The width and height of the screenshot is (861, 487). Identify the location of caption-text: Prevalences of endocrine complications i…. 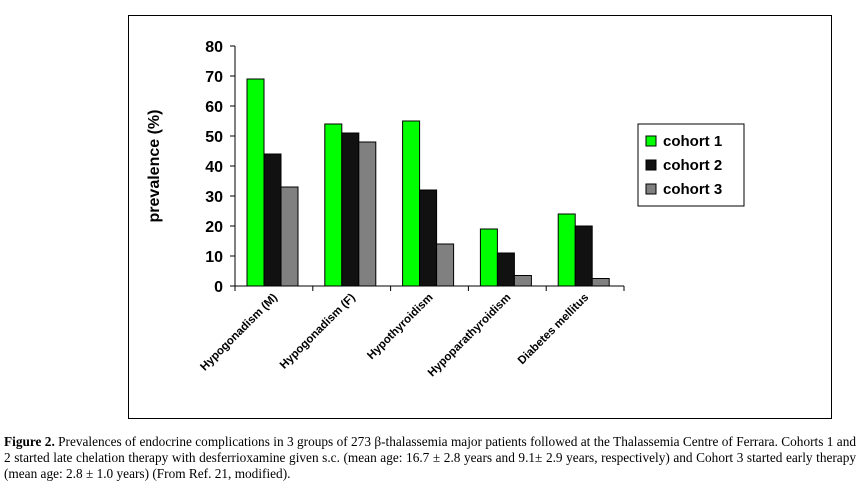
(430, 457).